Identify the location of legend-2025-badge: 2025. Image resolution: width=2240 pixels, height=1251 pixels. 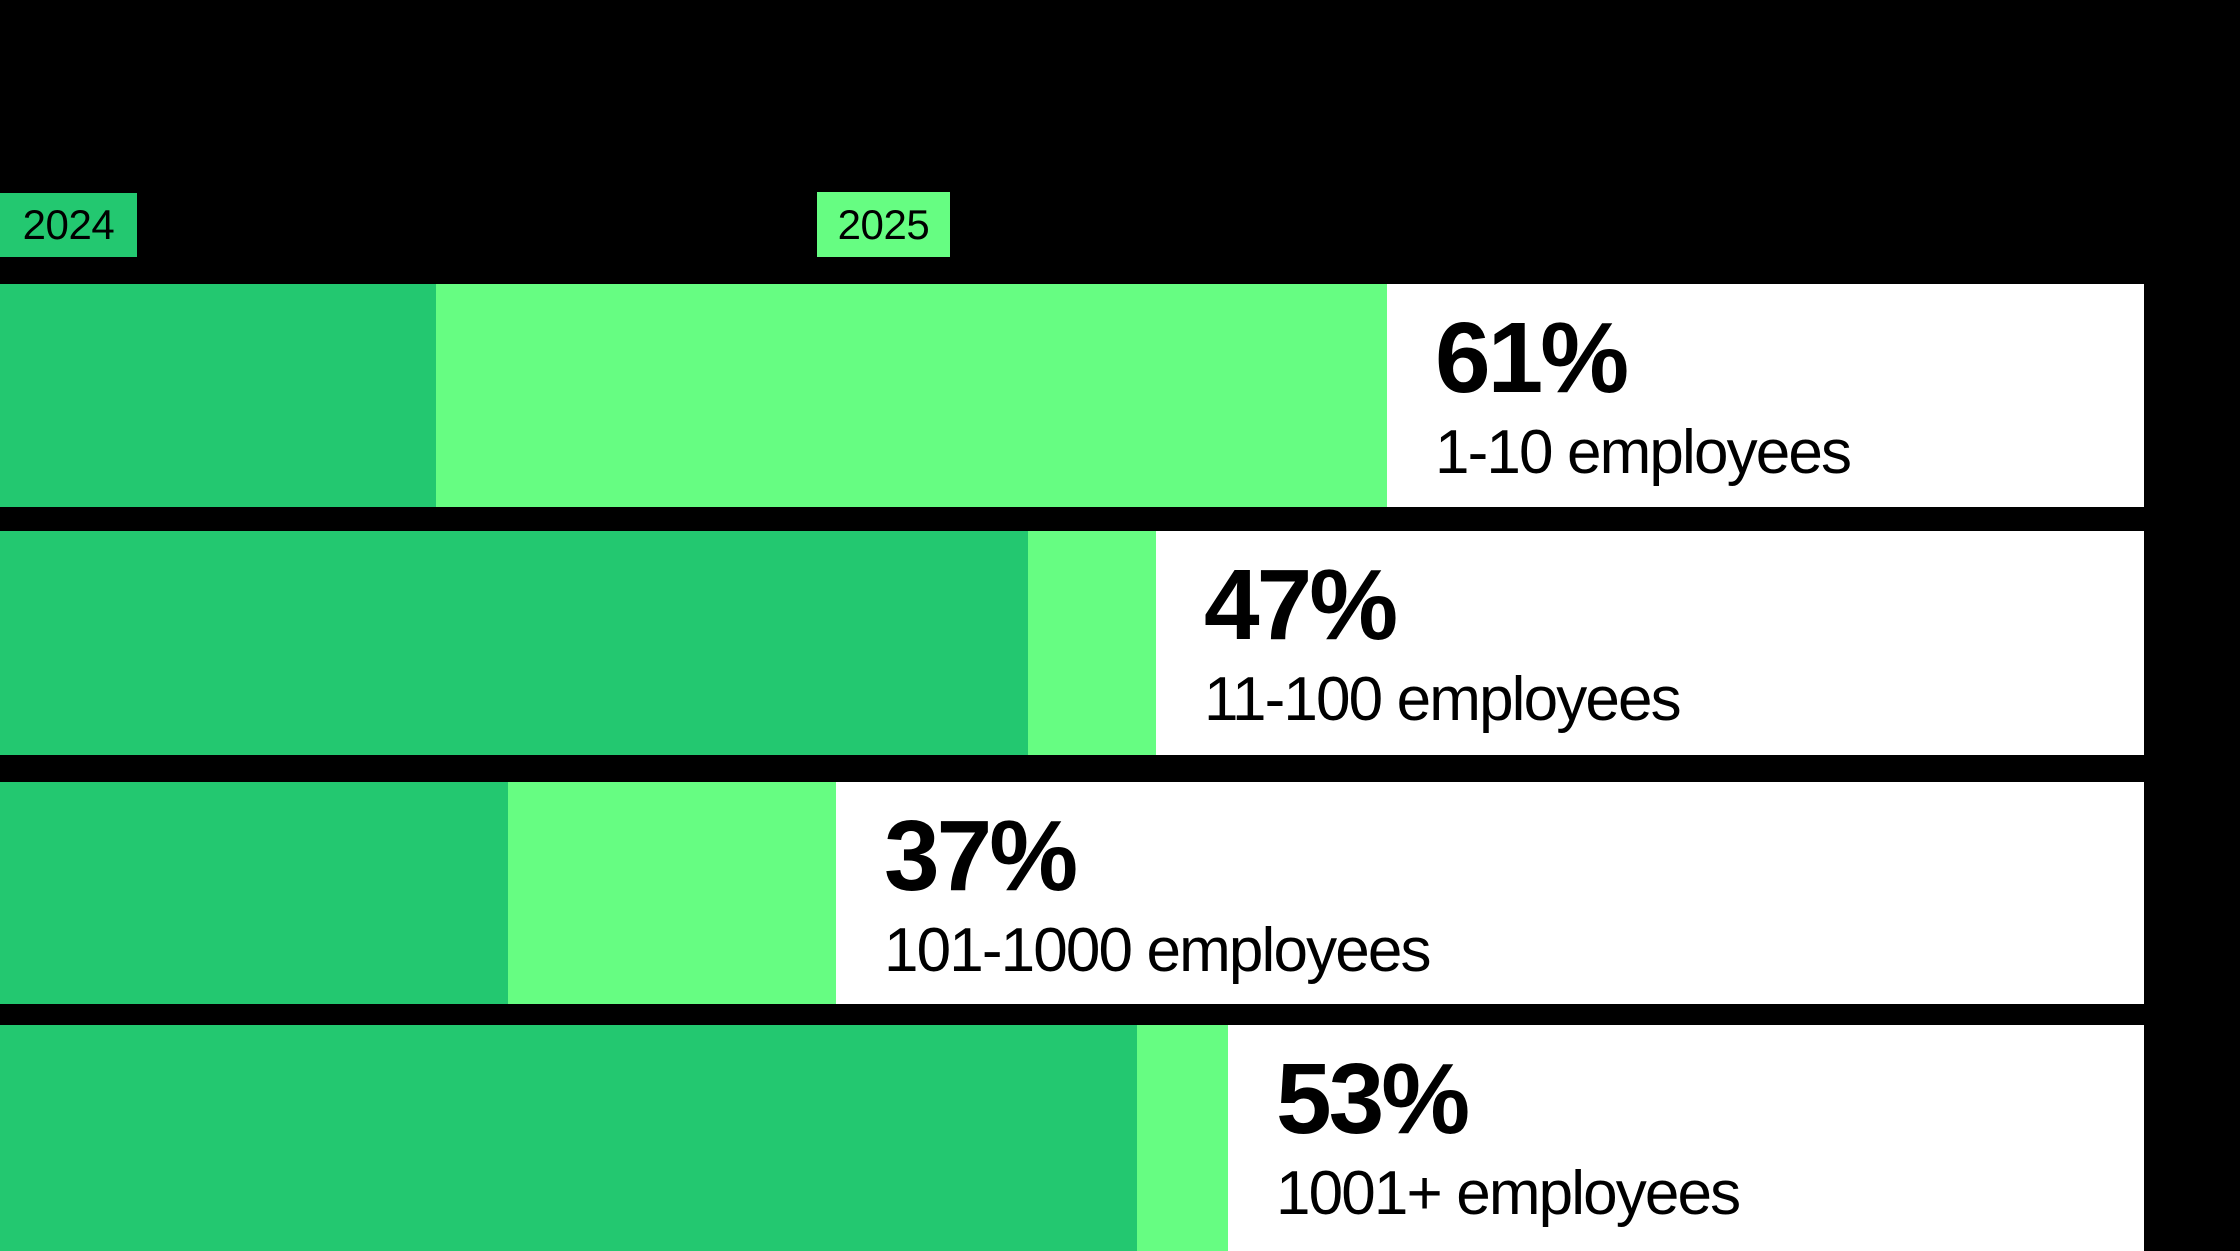
(883, 224).